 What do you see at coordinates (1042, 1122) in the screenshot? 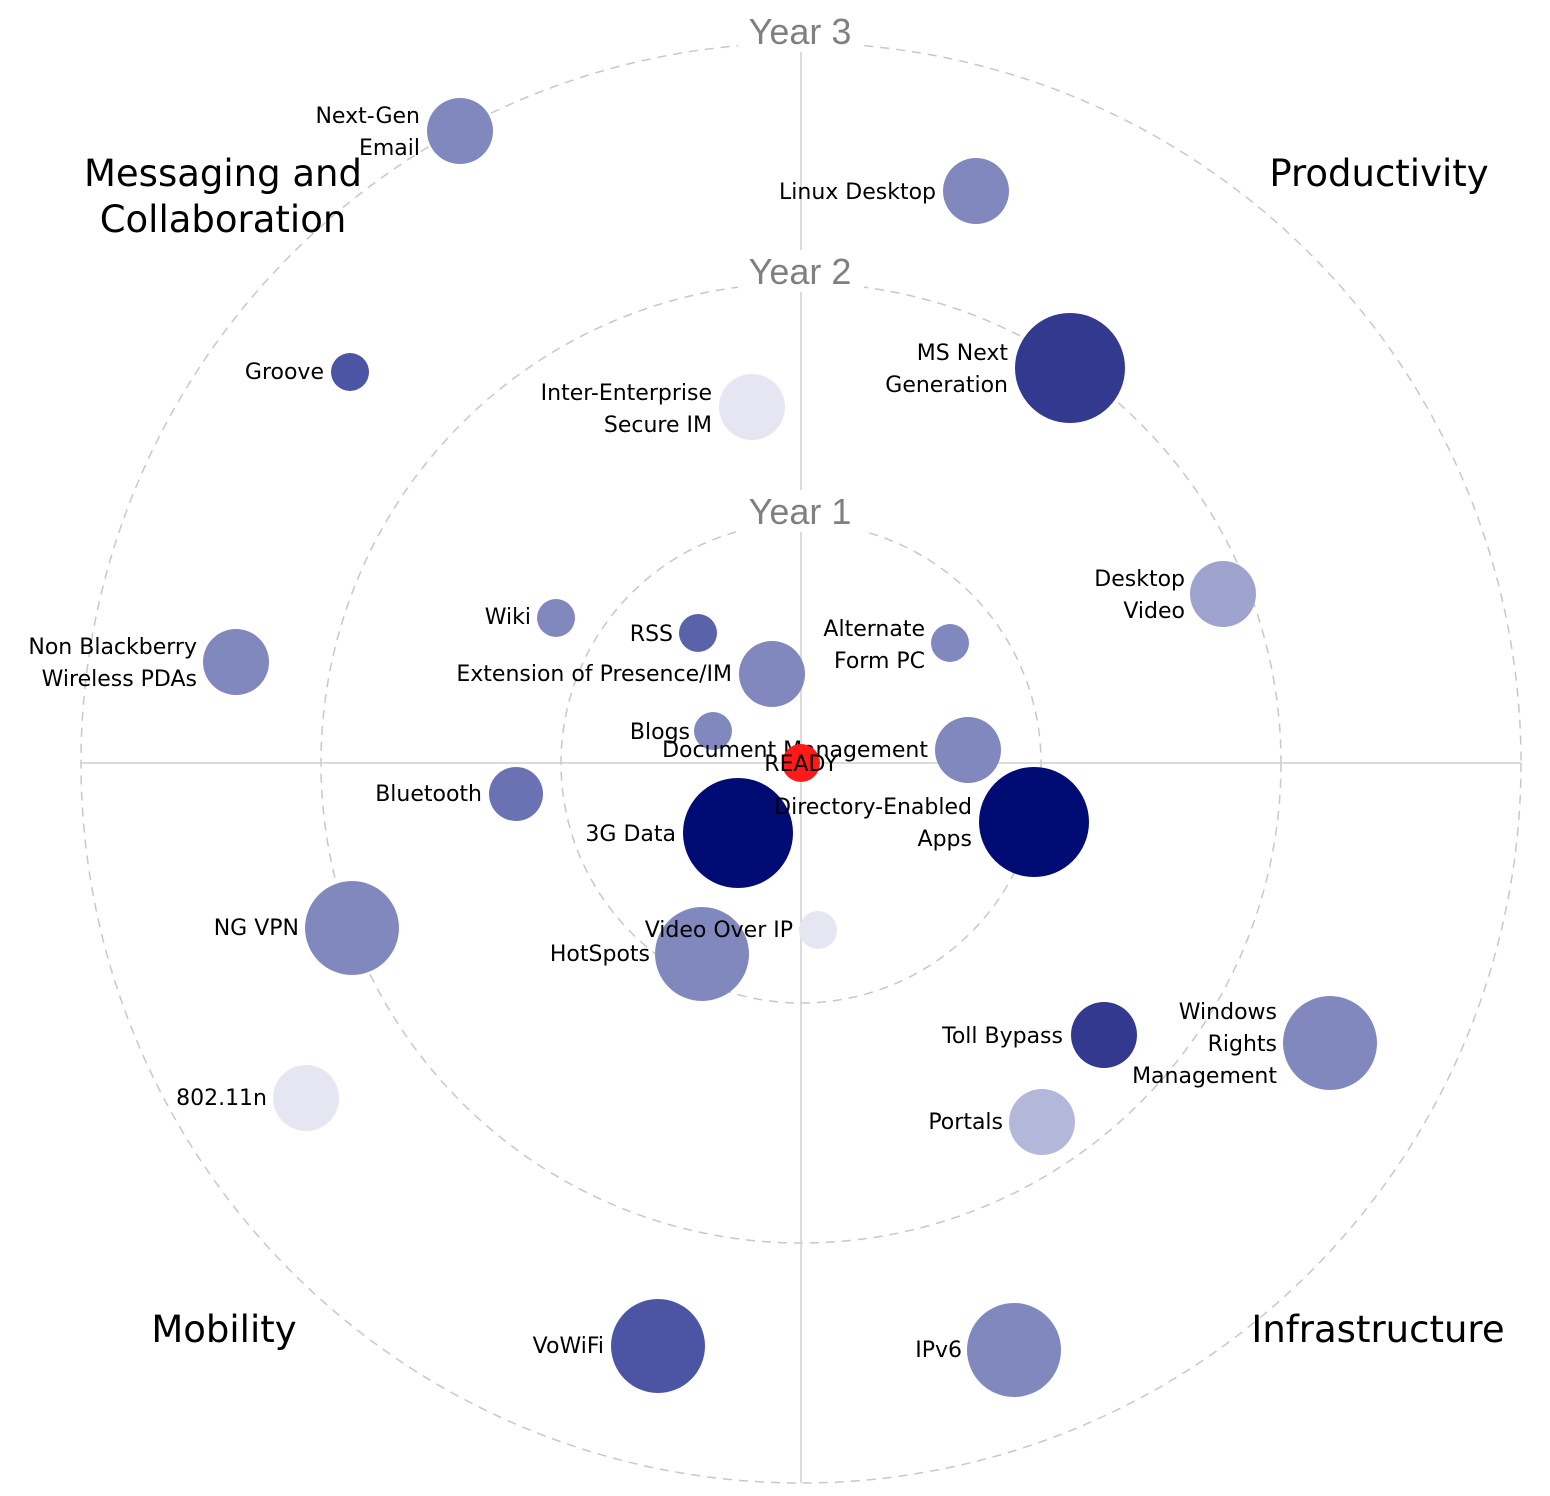
I see `bubble-portals` at bounding box center [1042, 1122].